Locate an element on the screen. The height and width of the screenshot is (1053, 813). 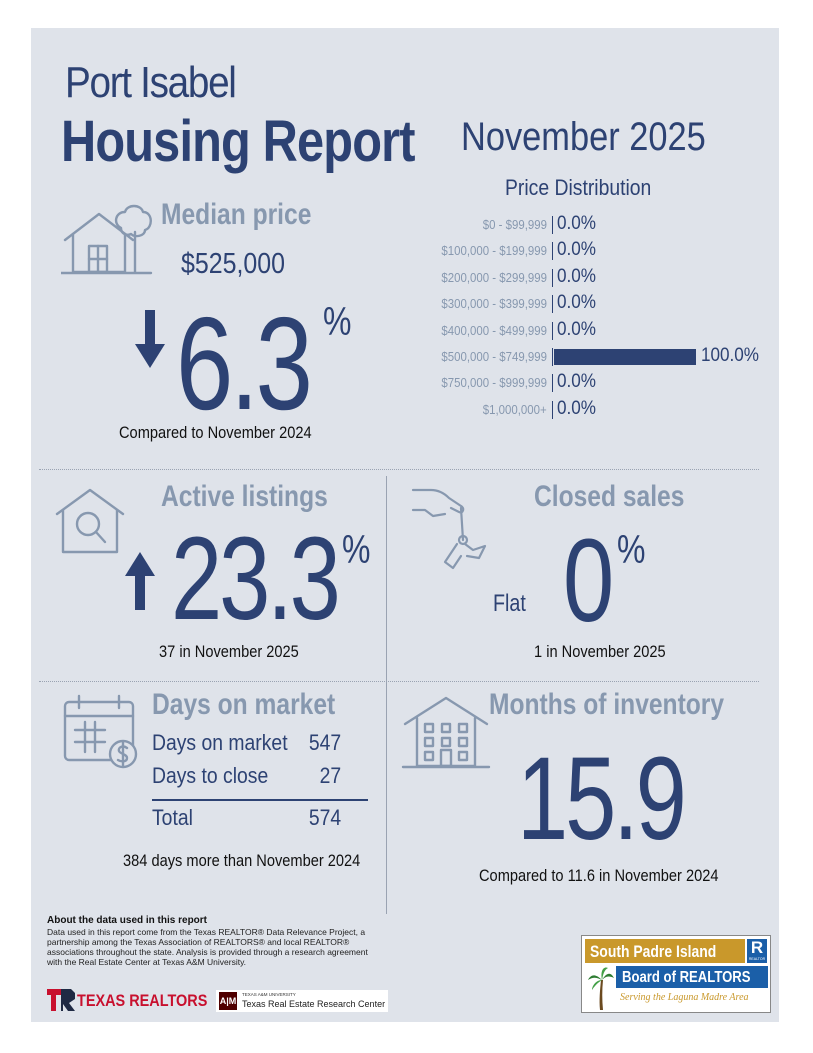
total-value: 574 is located at coordinates (325, 817).